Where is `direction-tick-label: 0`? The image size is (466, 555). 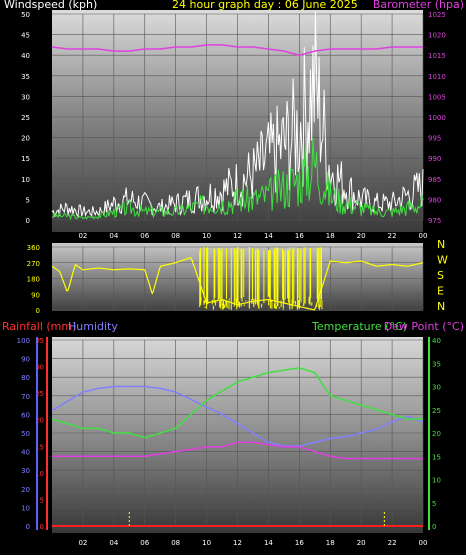 direction-tick-label: 0 is located at coordinates (38, 311).